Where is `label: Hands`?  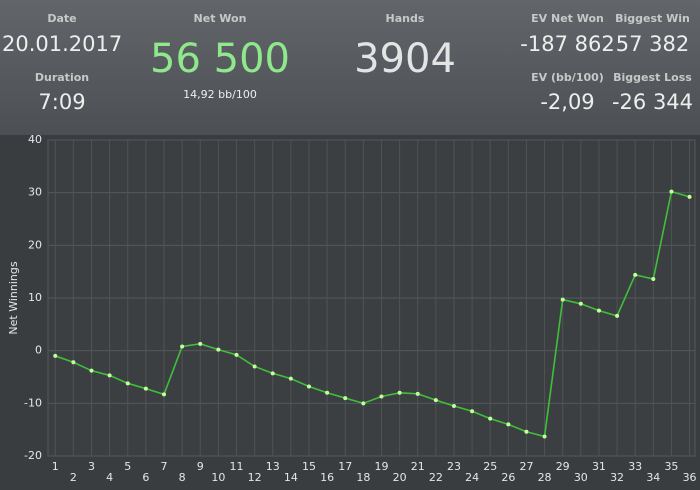 label: Hands is located at coordinates (405, 18).